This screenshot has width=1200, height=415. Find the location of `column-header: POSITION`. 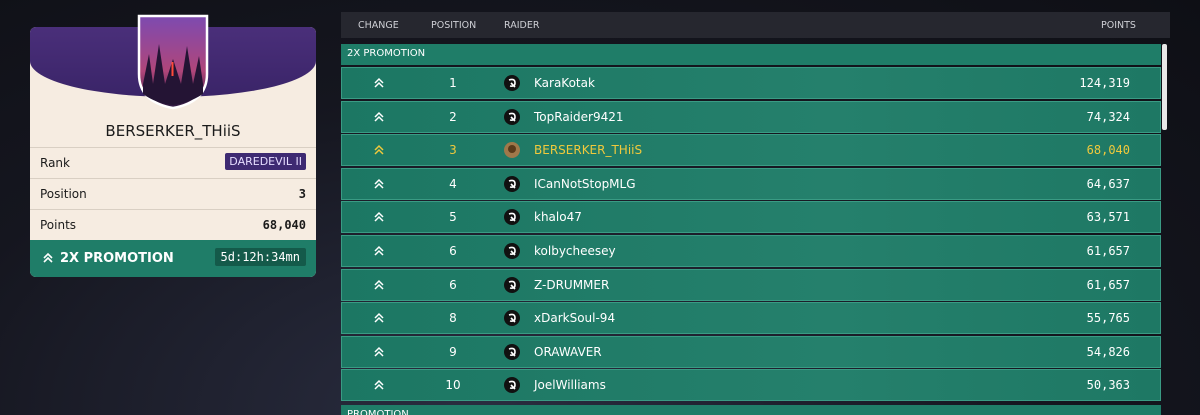

column-header: POSITION is located at coordinates (454, 25).